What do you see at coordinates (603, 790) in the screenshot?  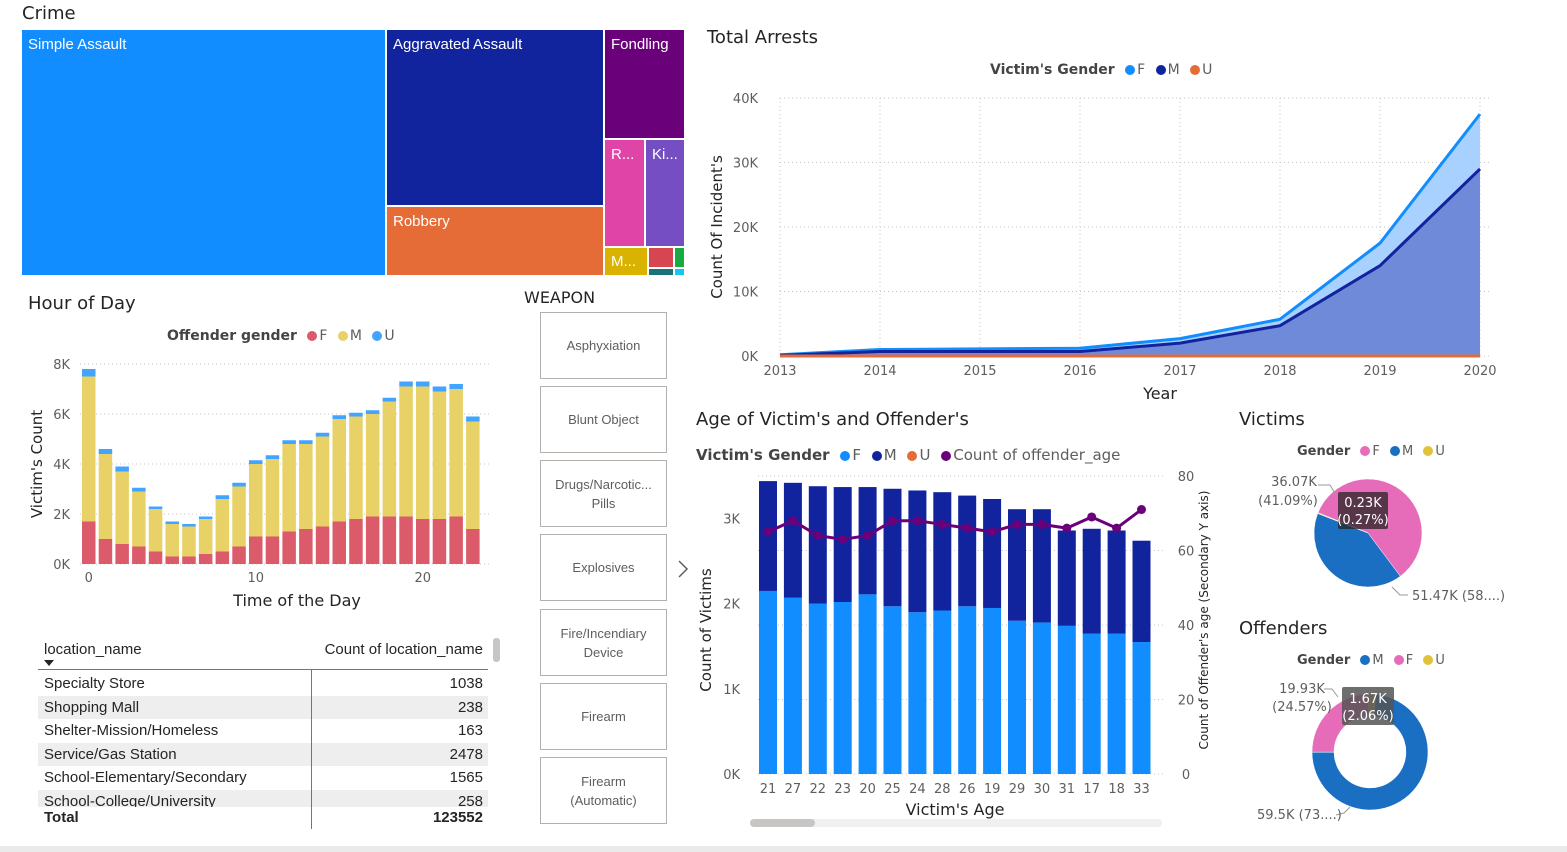 I see `weapon-item-firearm-automatic: Firearm (Automatic)` at bounding box center [603, 790].